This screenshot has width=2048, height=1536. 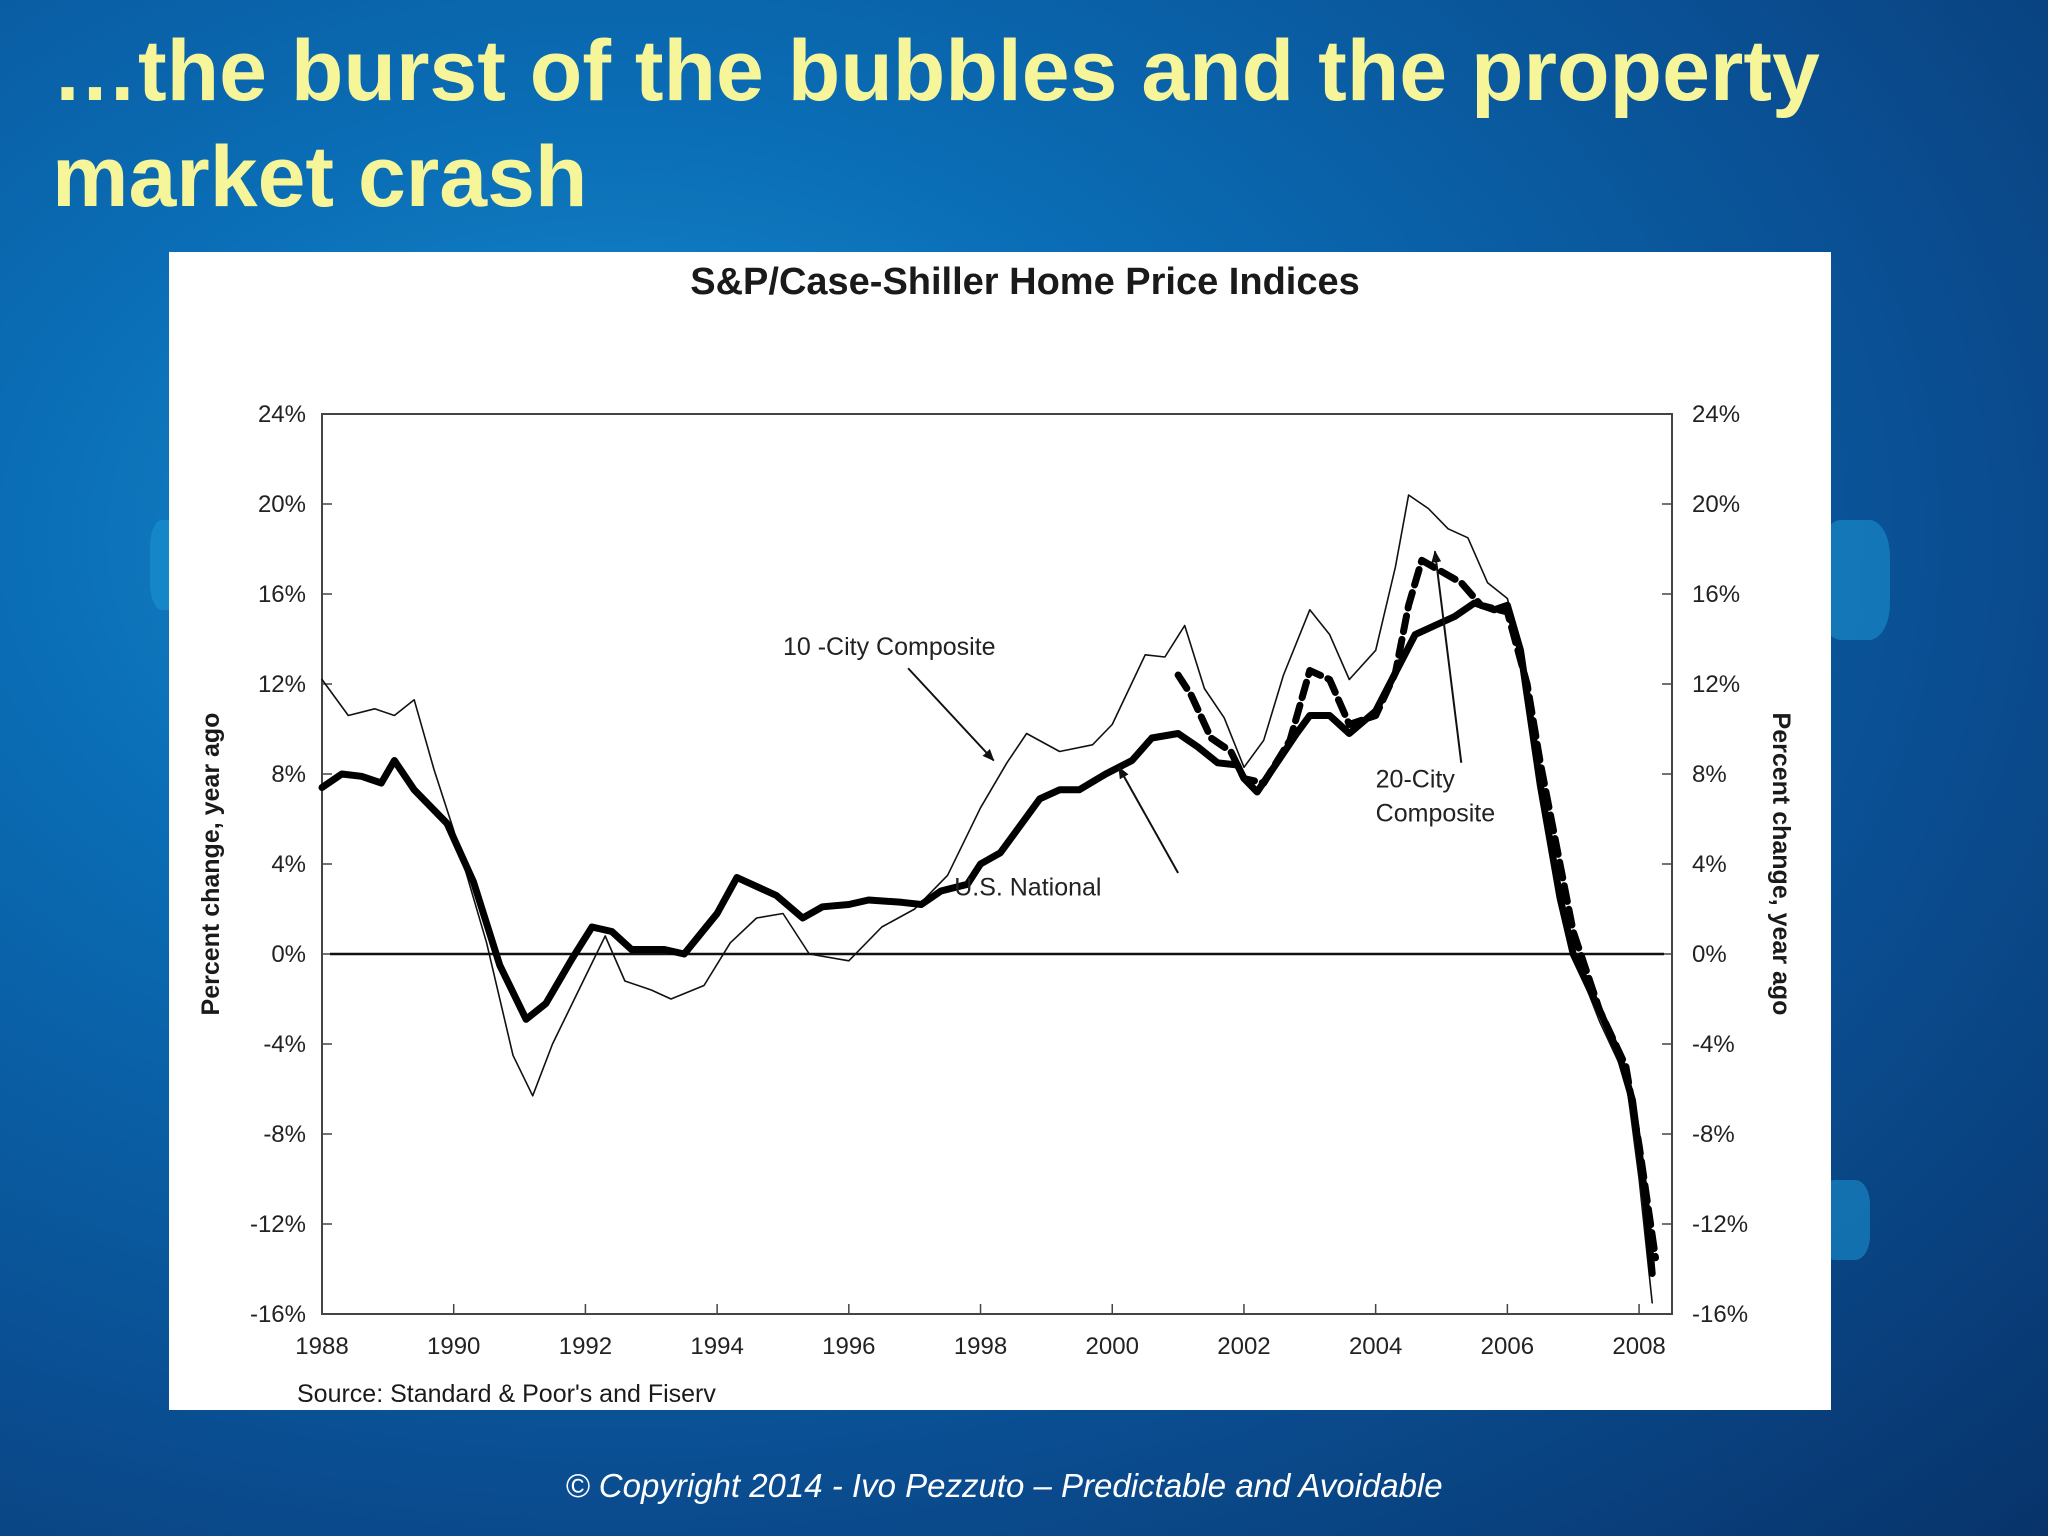 I want to click on y-tick-label: -8%, so click(x=284, y=1134).